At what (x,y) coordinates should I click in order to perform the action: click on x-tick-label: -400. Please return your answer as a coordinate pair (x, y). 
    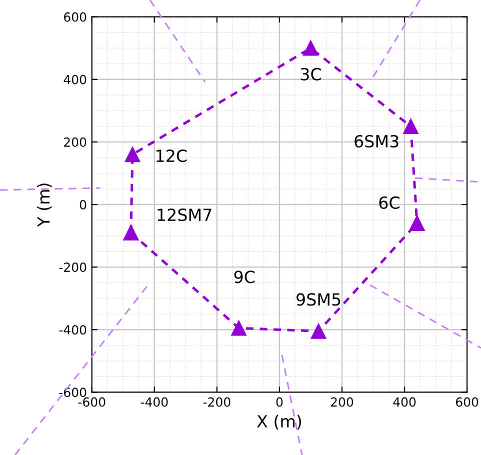
    Looking at the image, I should click on (154, 402).